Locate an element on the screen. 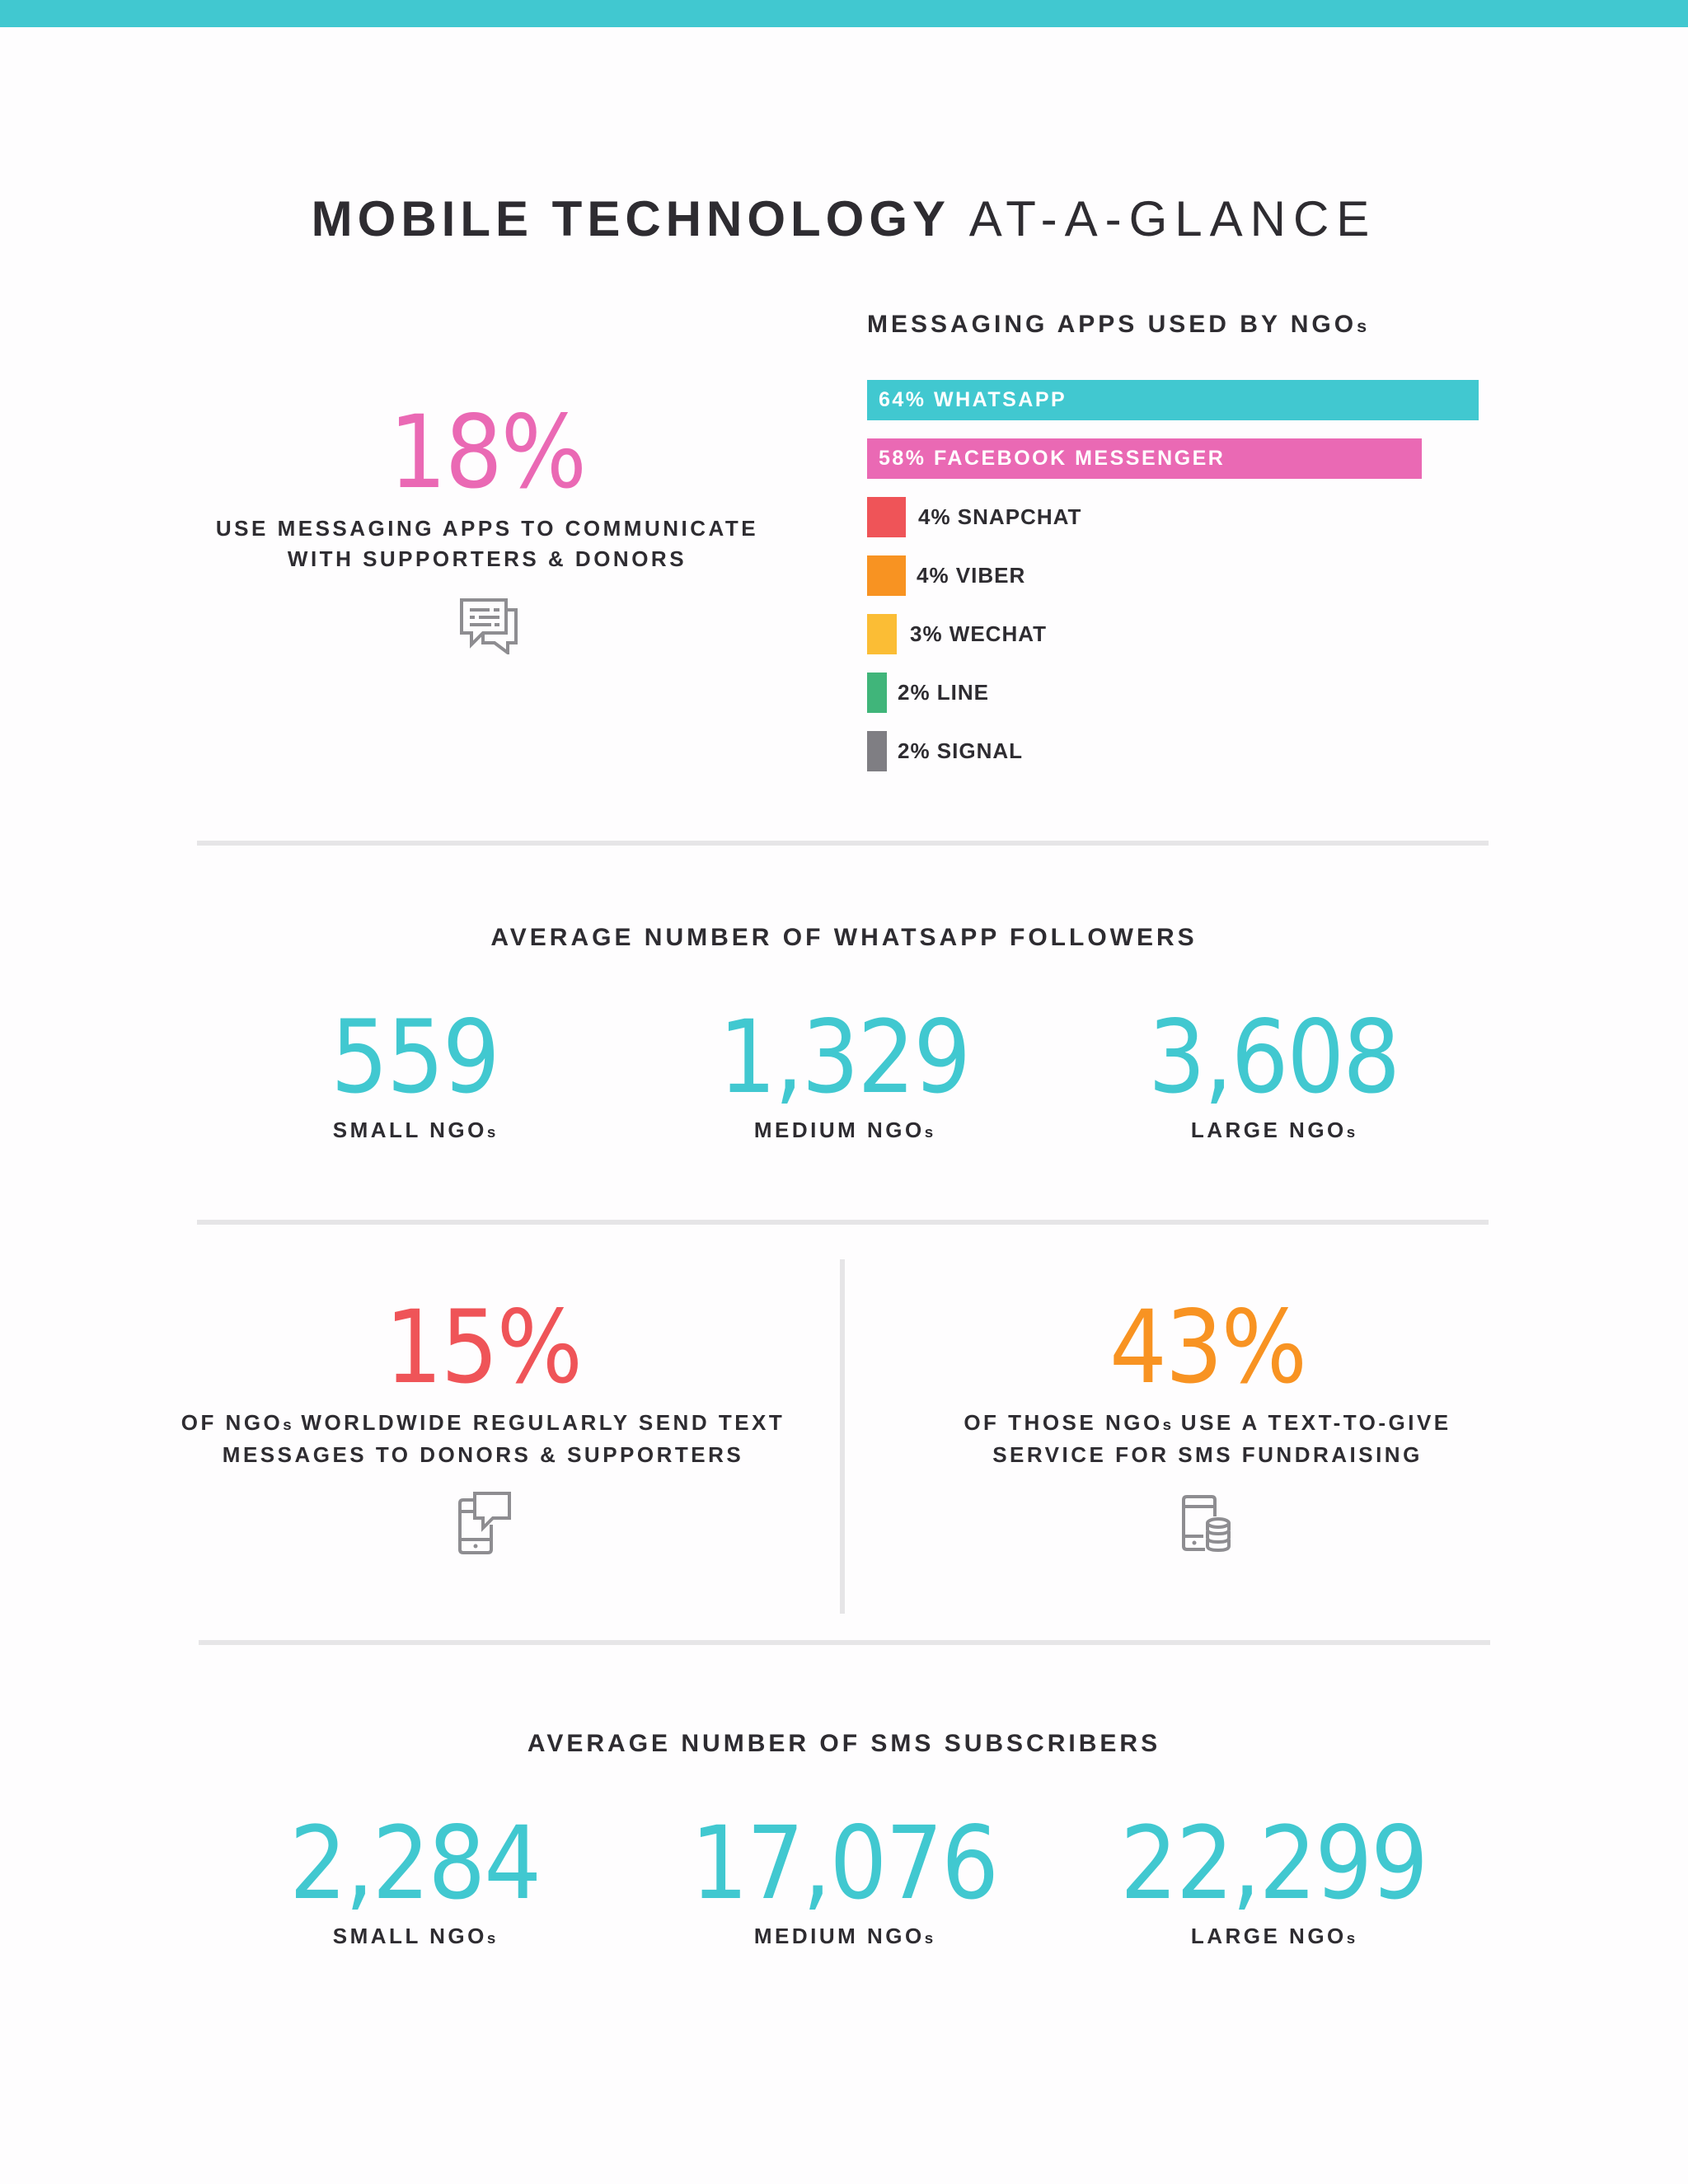 The width and height of the screenshot is (1688, 2184). desc-part: OF THOSE NGO is located at coordinates (1063, 1422).